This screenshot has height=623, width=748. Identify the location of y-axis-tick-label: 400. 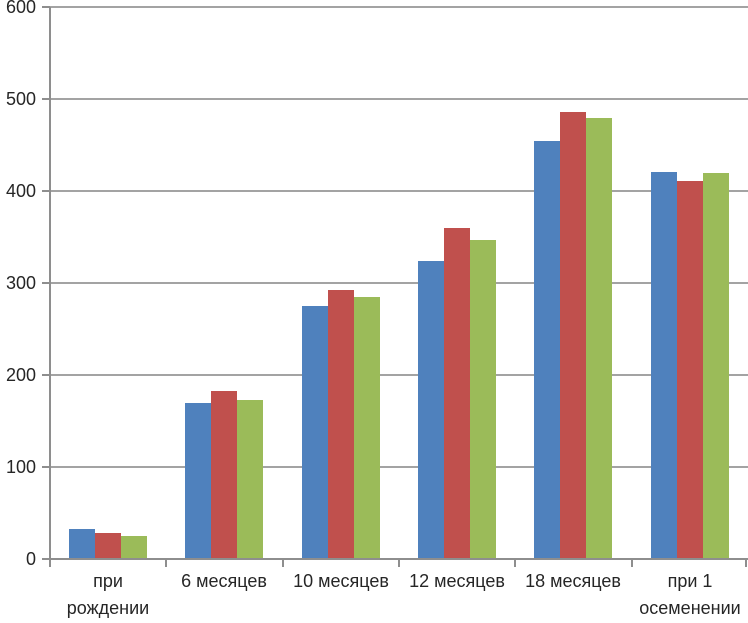
(20, 191).